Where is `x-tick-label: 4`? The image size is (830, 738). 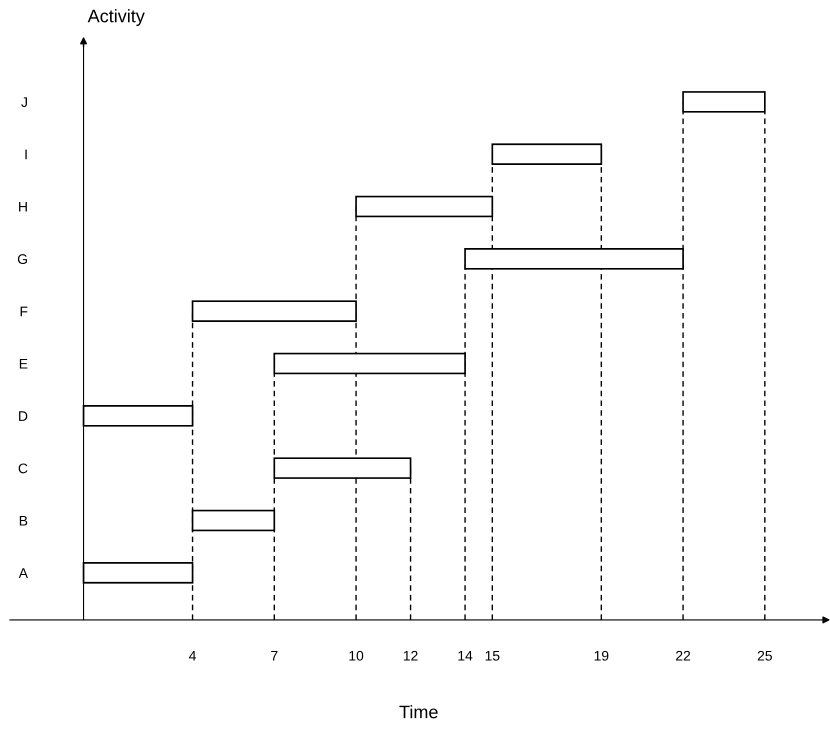 x-tick-label: 4 is located at coordinates (192, 655).